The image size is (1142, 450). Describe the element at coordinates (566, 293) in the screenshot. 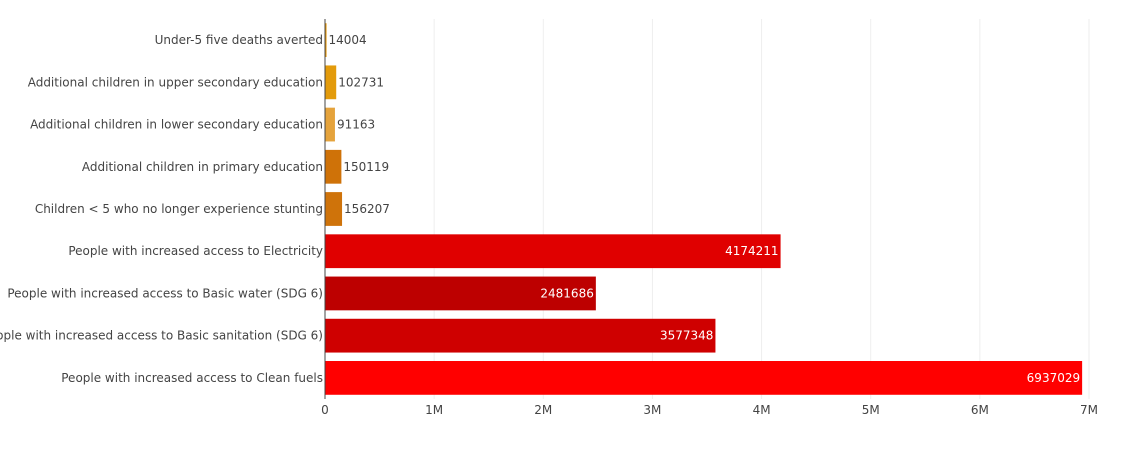

I see `data-label: 2481686` at that location.